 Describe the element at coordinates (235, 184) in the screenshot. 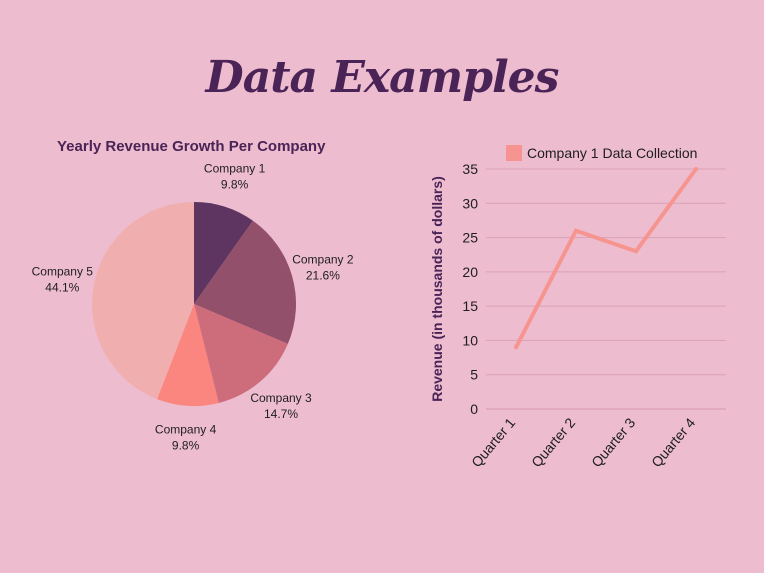

I see `pie-label-value-1: 9.8%` at that location.